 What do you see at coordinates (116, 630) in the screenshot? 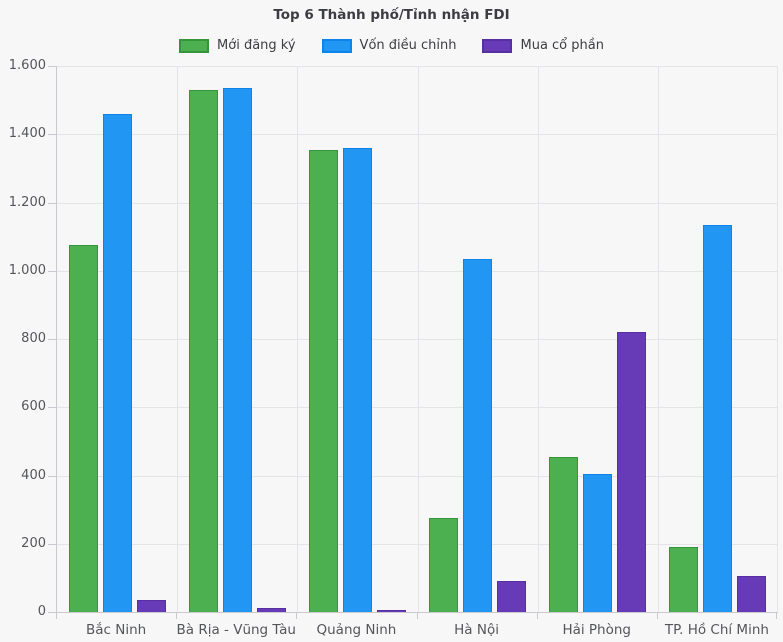
I see `x-tick-label: Bắc Ninh` at bounding box center [116, 630].